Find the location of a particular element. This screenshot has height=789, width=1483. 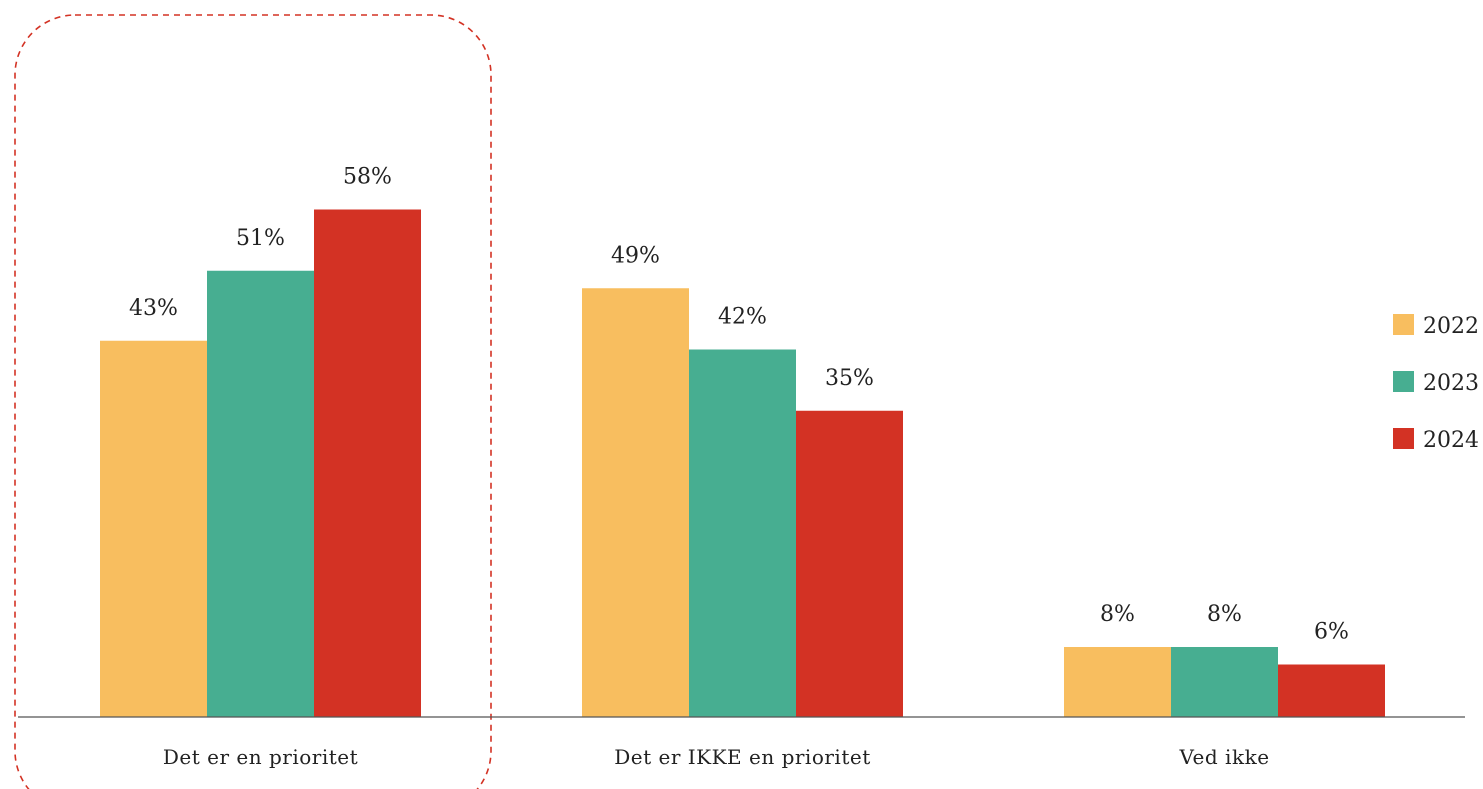

legend-swatch-2022 is located at coordinates (1403, 324).